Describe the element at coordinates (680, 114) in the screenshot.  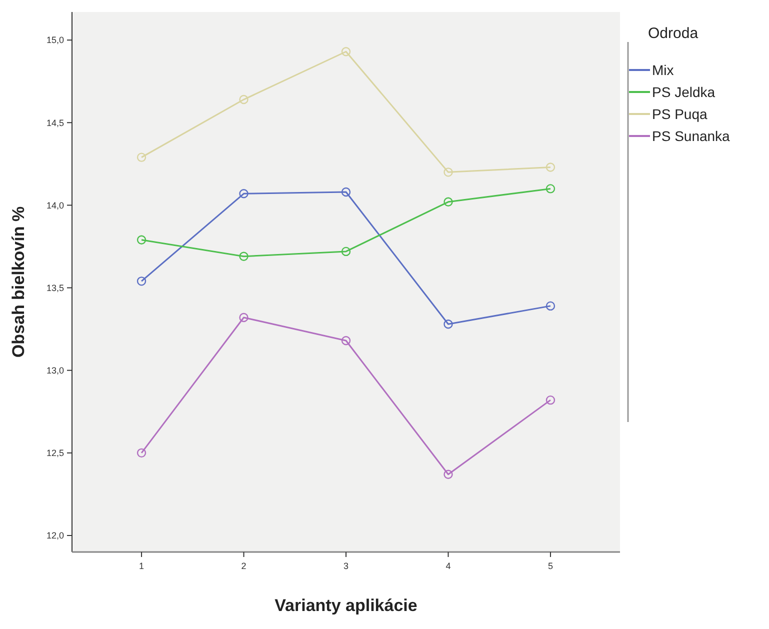
I see `legend-label: PS Puqa` at that location.